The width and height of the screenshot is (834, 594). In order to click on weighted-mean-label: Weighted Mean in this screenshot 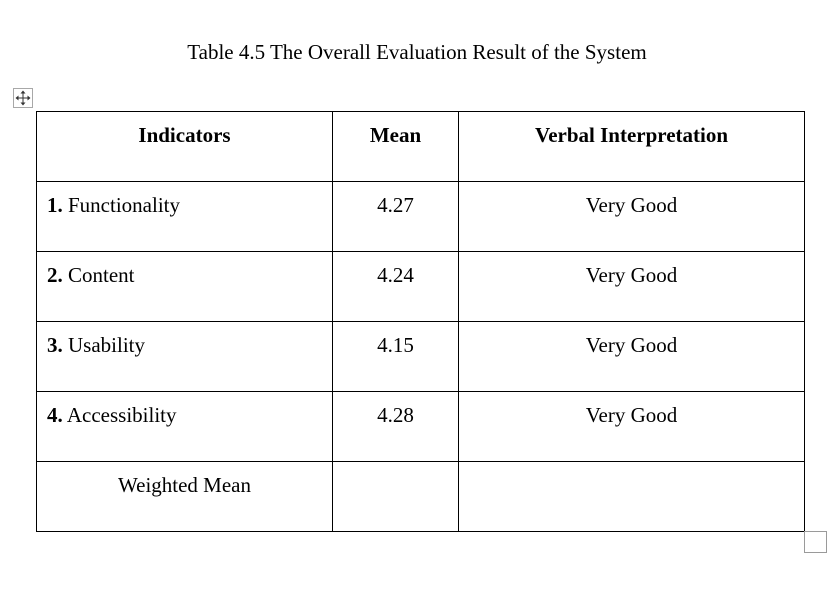, I will do `click(184, 496)`.